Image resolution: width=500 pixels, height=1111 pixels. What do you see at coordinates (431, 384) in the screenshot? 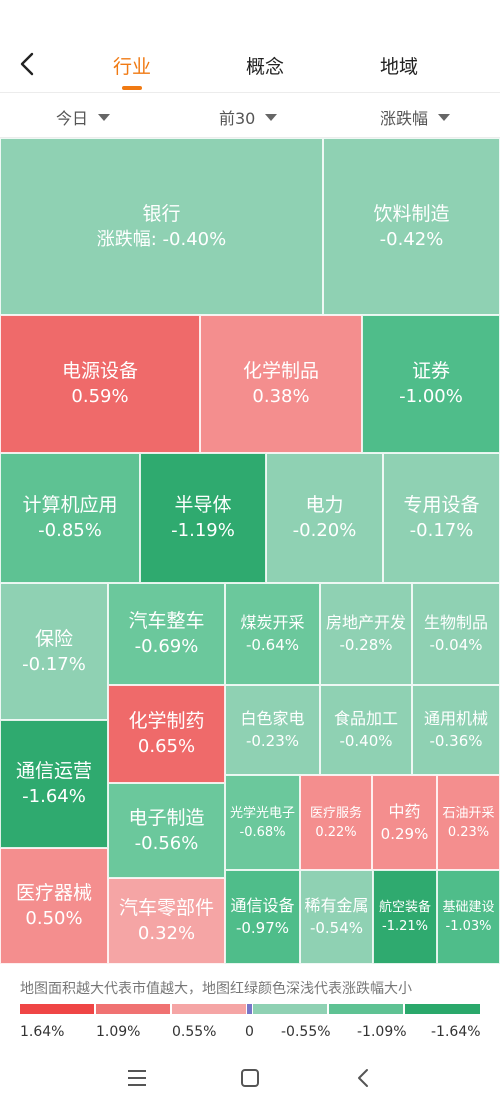
I see `treemap-cell-securities: 证券 -1.00%` at bounding box center [431, 384].